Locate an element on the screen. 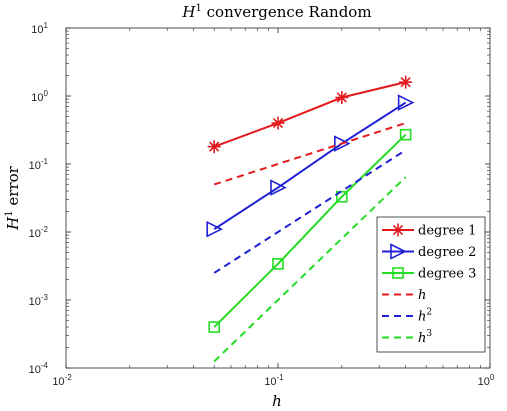 The image size is (507, 411). legend-label-h: h is located at coordinates (422, 295).